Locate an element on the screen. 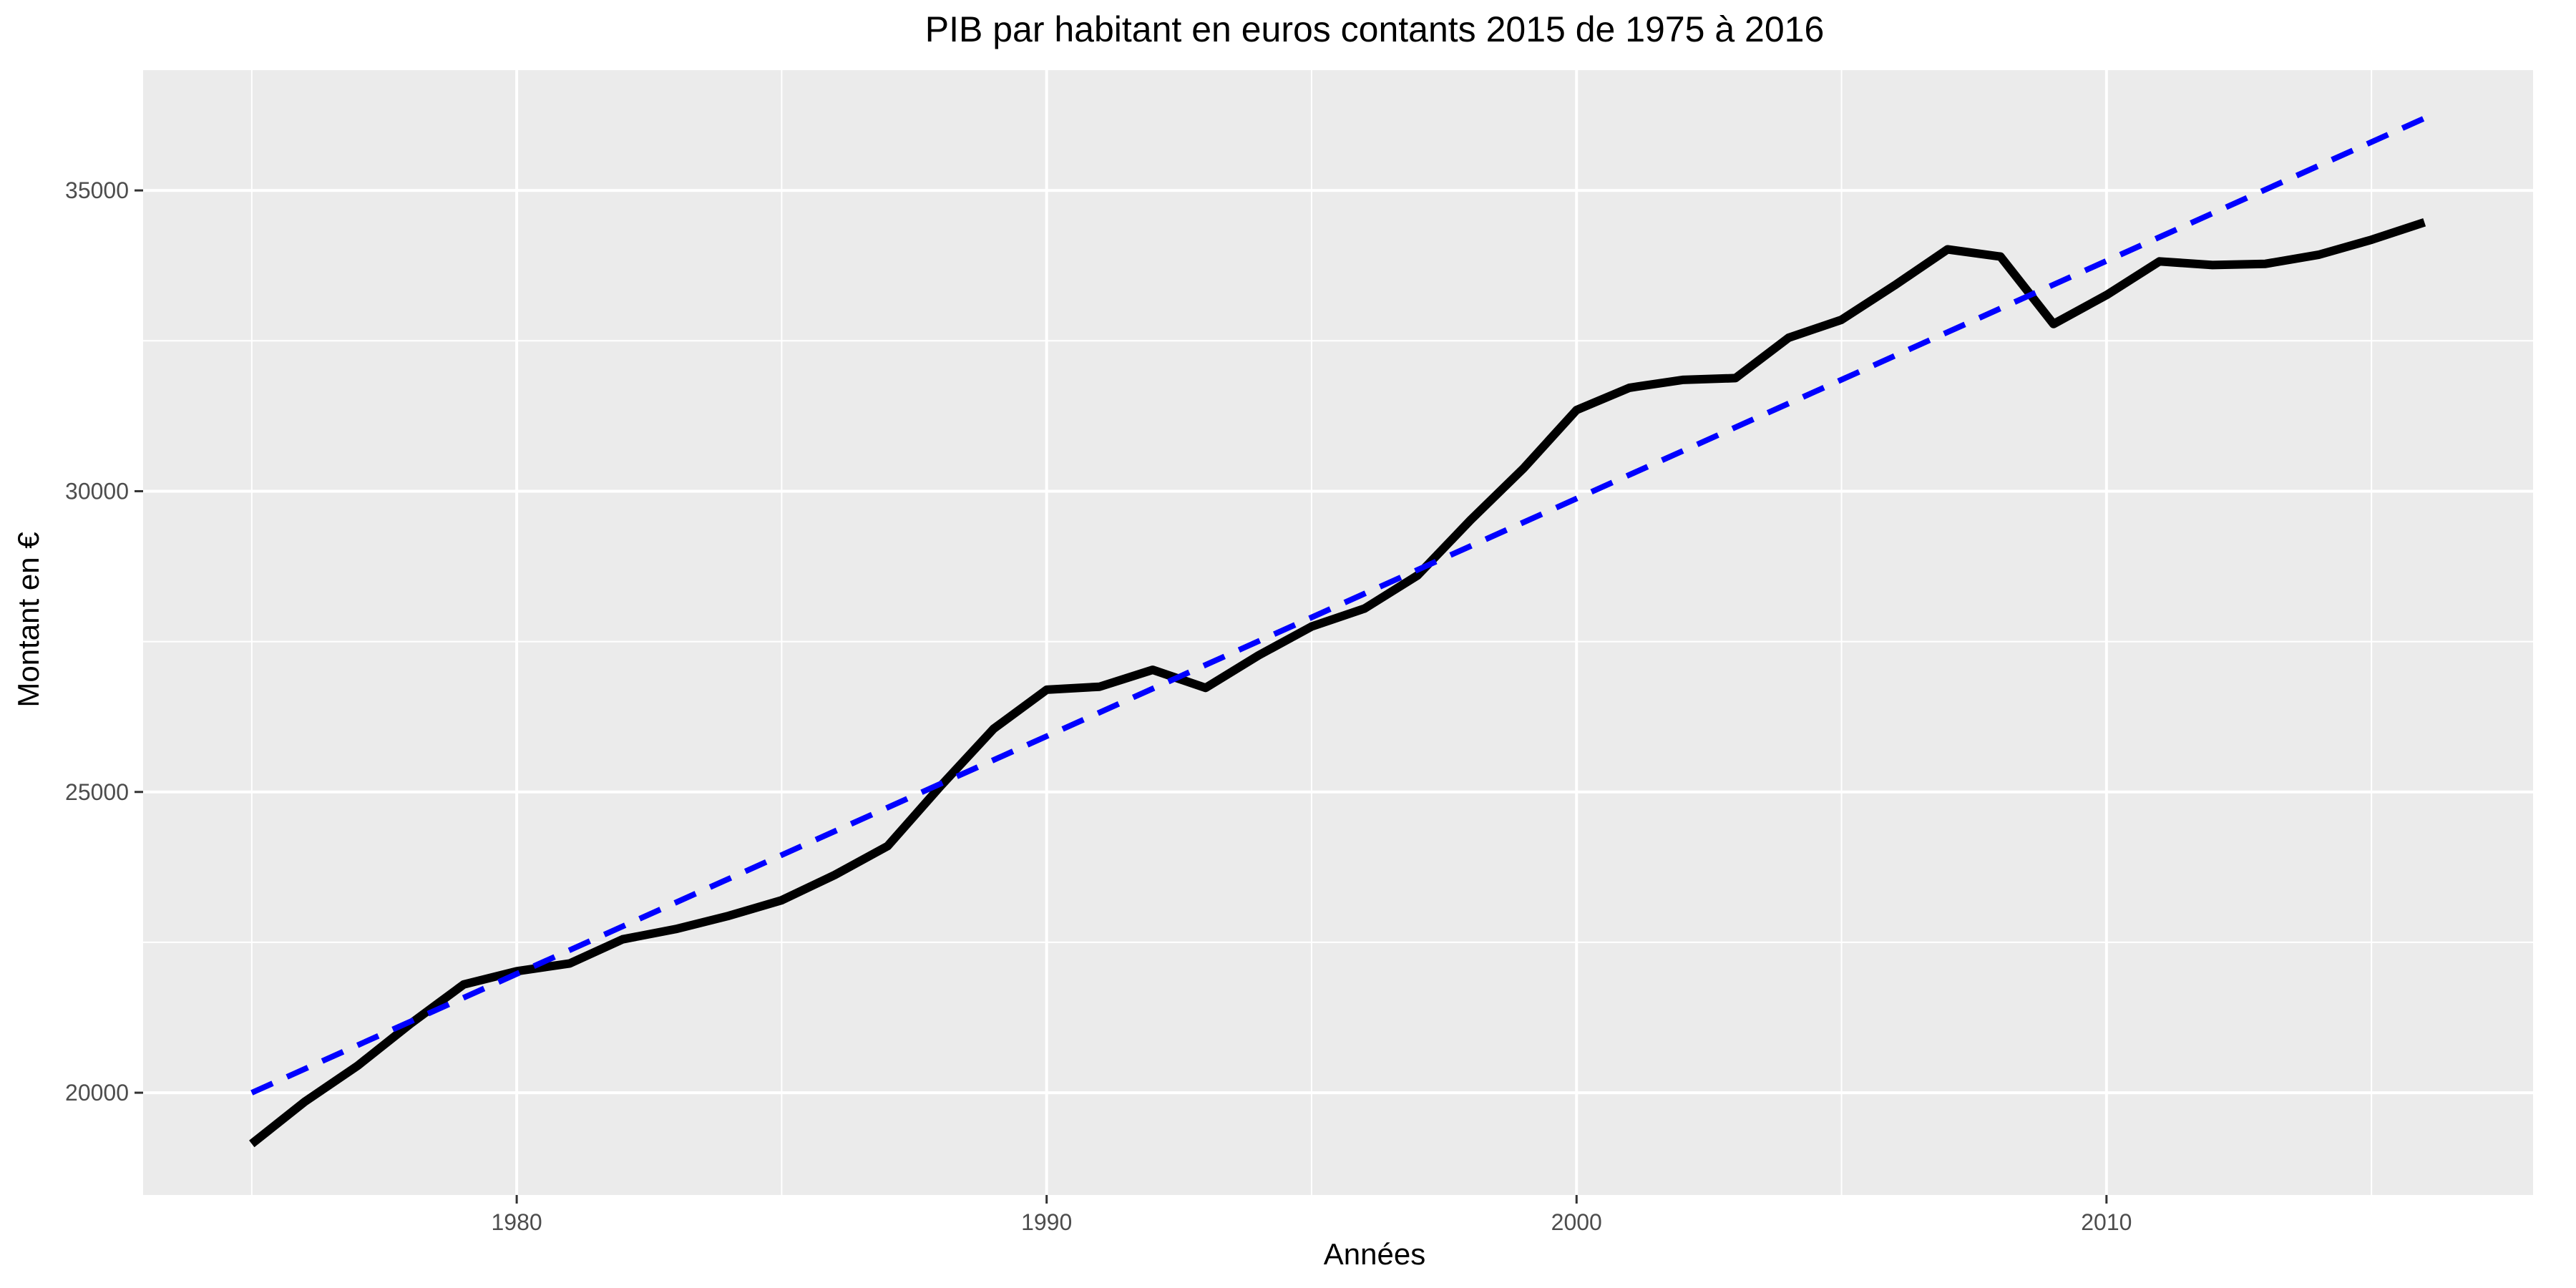  x-tick-label: 1990 is located at coordinates (1046, 1222).